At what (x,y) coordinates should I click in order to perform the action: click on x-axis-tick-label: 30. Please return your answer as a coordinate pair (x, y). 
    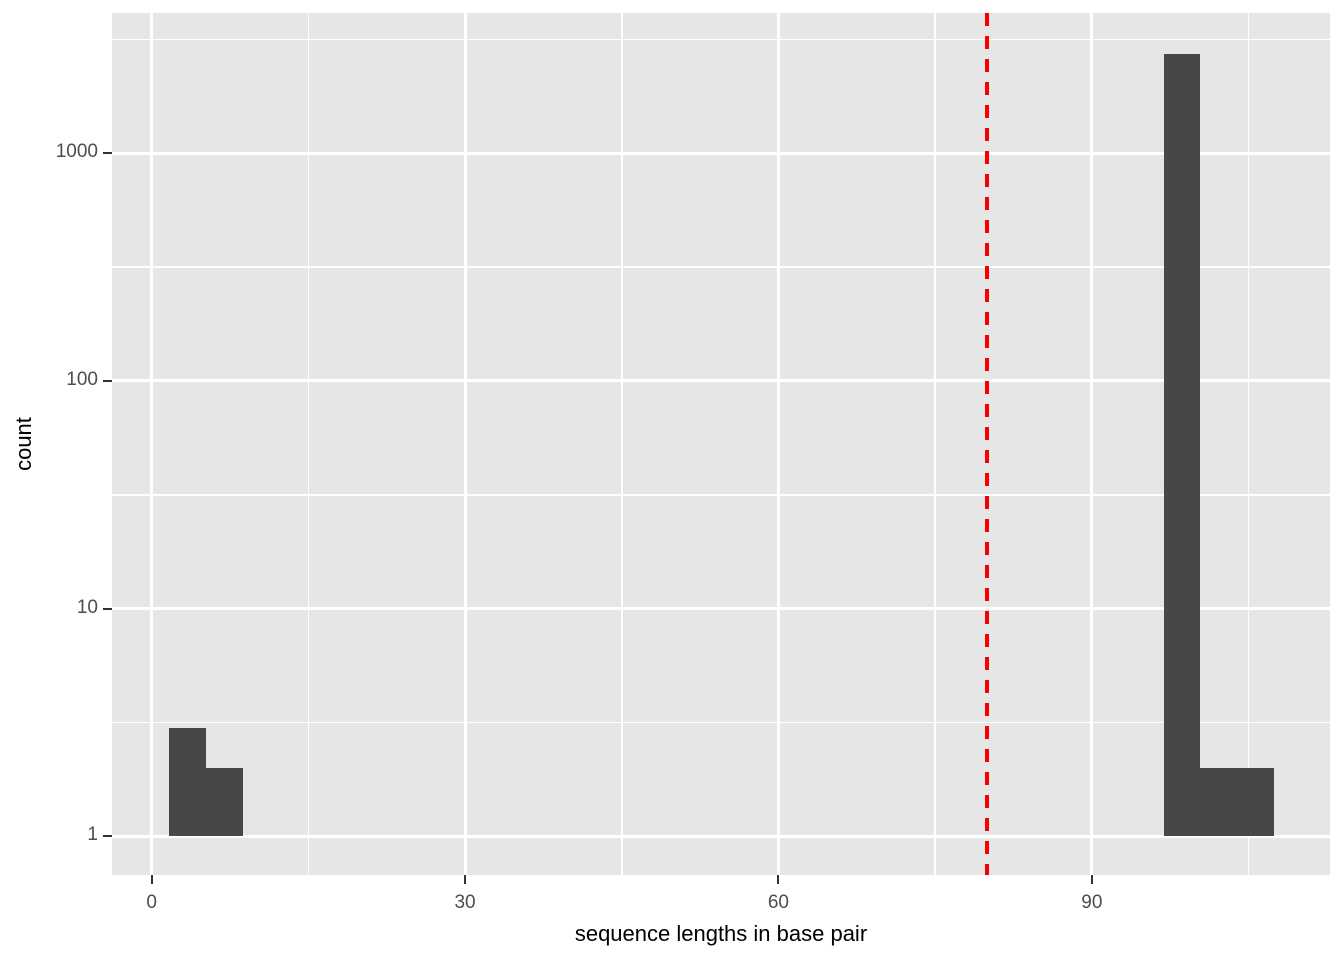
    Looking at the image, I should click on (465, 902).